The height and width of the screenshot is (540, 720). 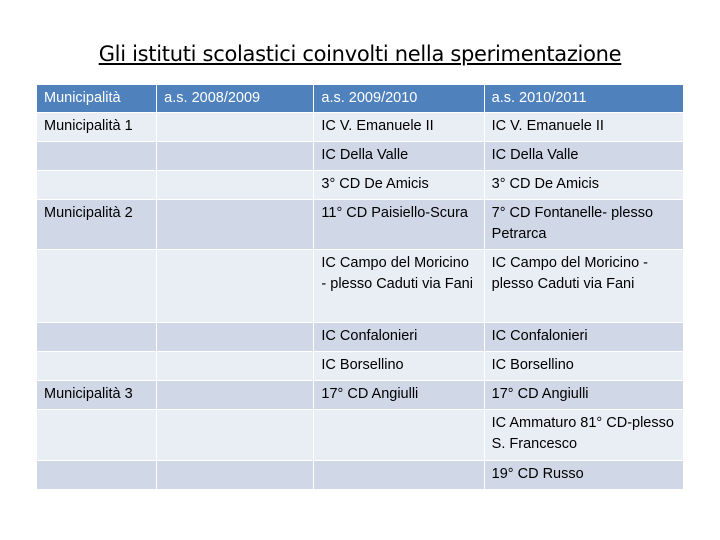 What do you see at coordinates (584, 224) in the screenshot?
I see `table-cell: 7° CD Fontanelle- plesso Petrarca` at bounding box center [584, 224].